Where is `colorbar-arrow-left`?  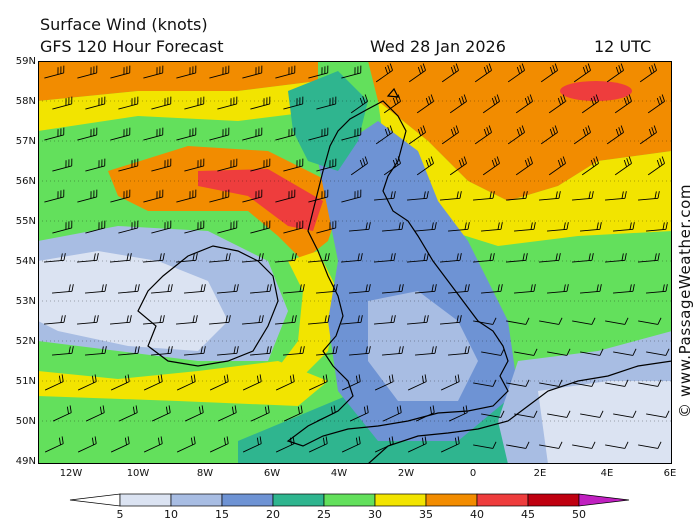
colorbar-arrow-left is located at coordinates (95, 500).